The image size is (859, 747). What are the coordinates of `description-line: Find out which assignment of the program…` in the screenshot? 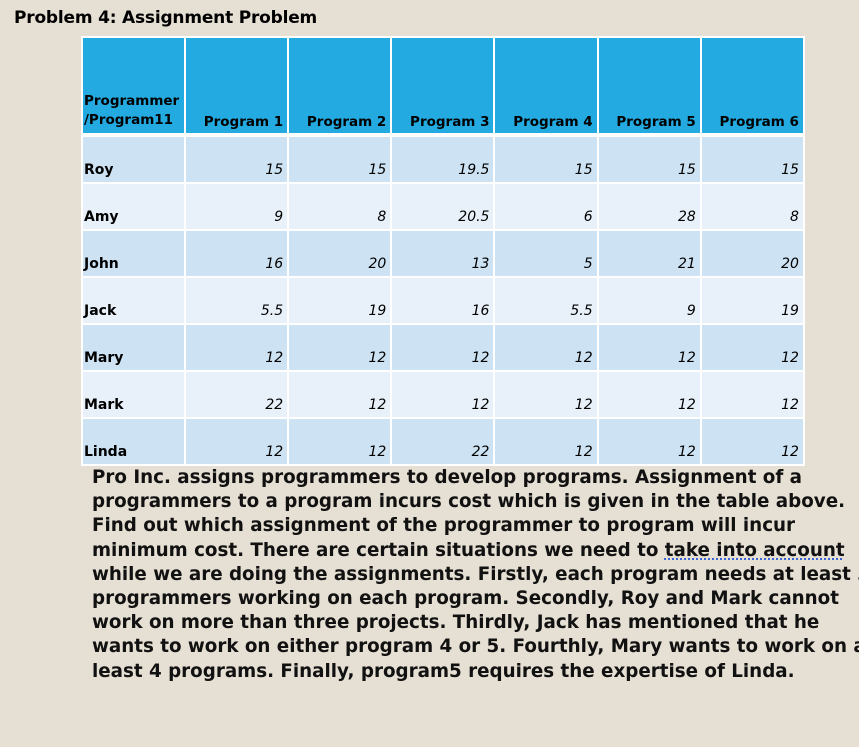 It's located at (444, 526).